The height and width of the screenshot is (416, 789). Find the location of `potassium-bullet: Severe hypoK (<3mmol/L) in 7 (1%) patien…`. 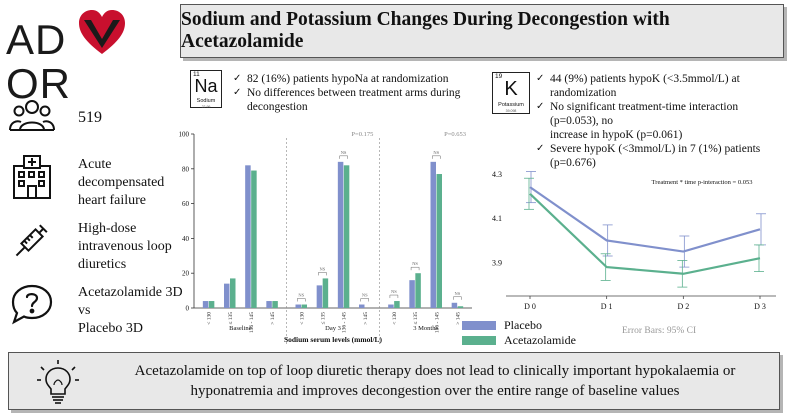

potassium-bullet: Severe hypoK (<3mmol/L) in 7 (1%) patien… is located at coordinates (661, 156).